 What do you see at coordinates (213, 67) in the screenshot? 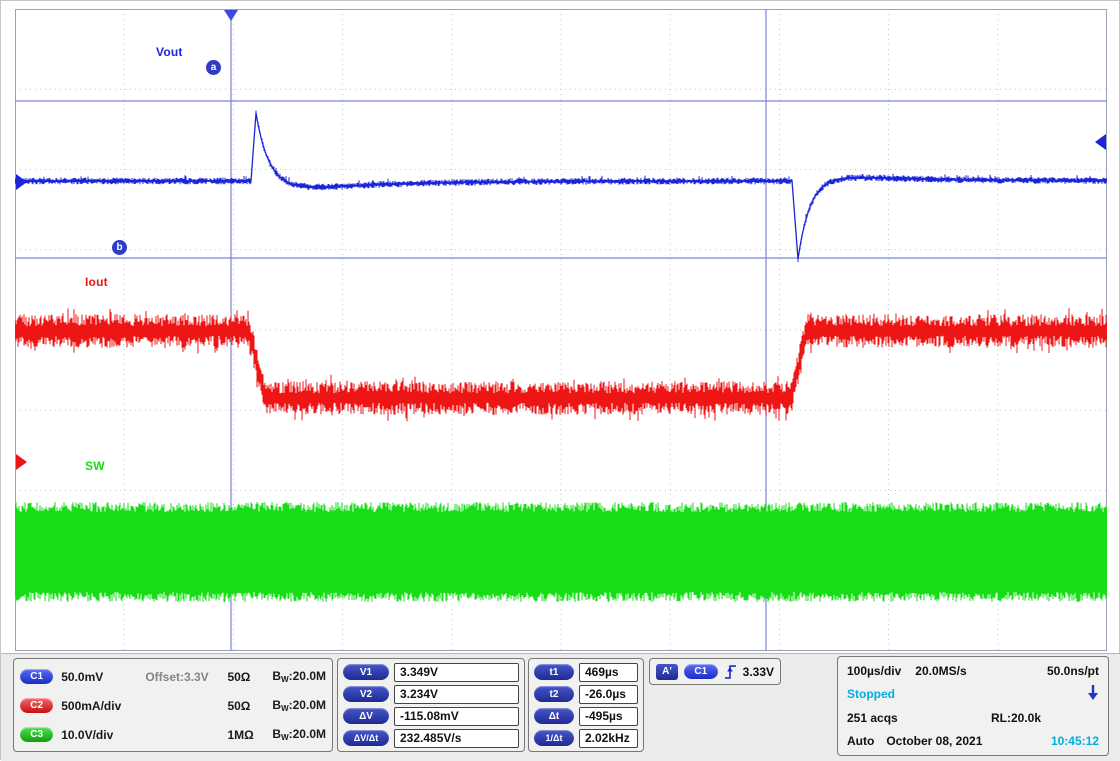
I see `cursor-a-handle: a` at bounding box center [213, 67].